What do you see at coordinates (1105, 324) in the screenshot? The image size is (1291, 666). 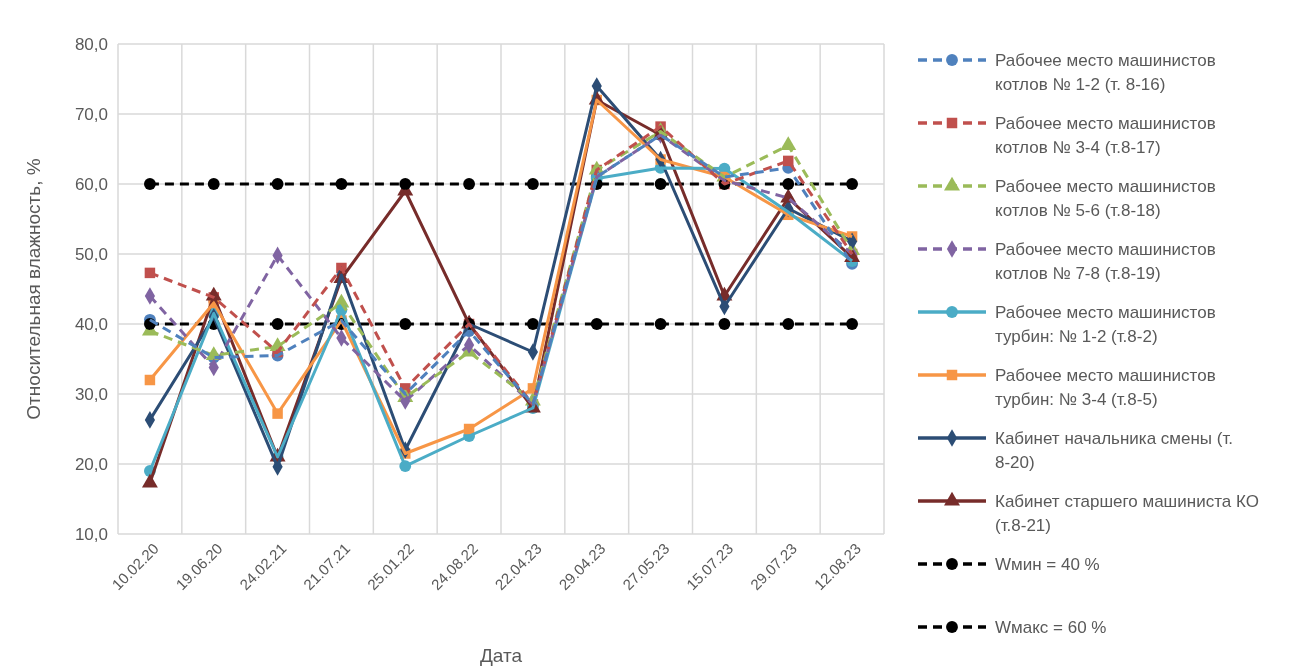 I see `legend-label: Рабочее место машинистов турбин: № 1-2 (т.8-2)` at bounding box center [1105, 324].